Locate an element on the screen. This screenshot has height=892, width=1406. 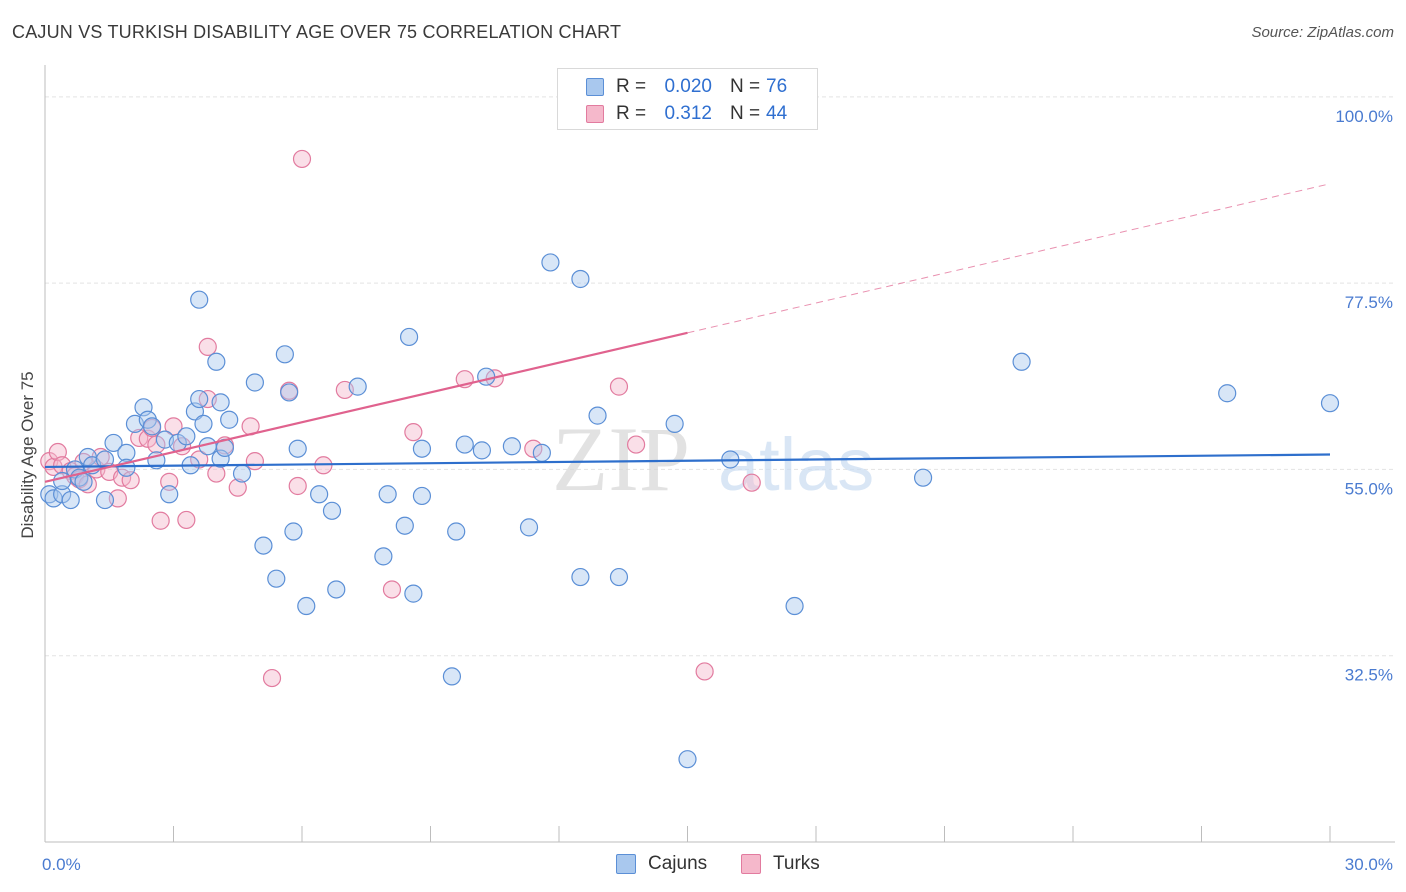
legend-row-turks: R = 0.312 N = 44 is located at coordinates (687, 114).